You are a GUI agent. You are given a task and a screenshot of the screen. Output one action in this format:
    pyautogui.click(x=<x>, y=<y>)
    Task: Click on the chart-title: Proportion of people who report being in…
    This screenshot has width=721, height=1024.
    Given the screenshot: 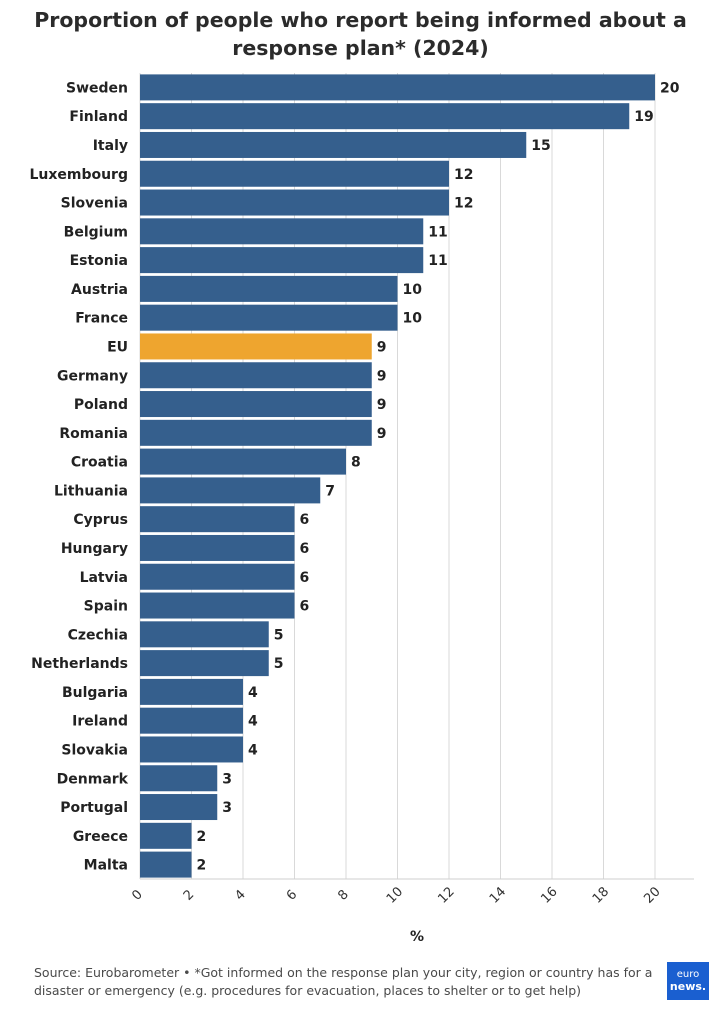 What is the action you would take?
    pyautogui.click(x=360, y=34)
    